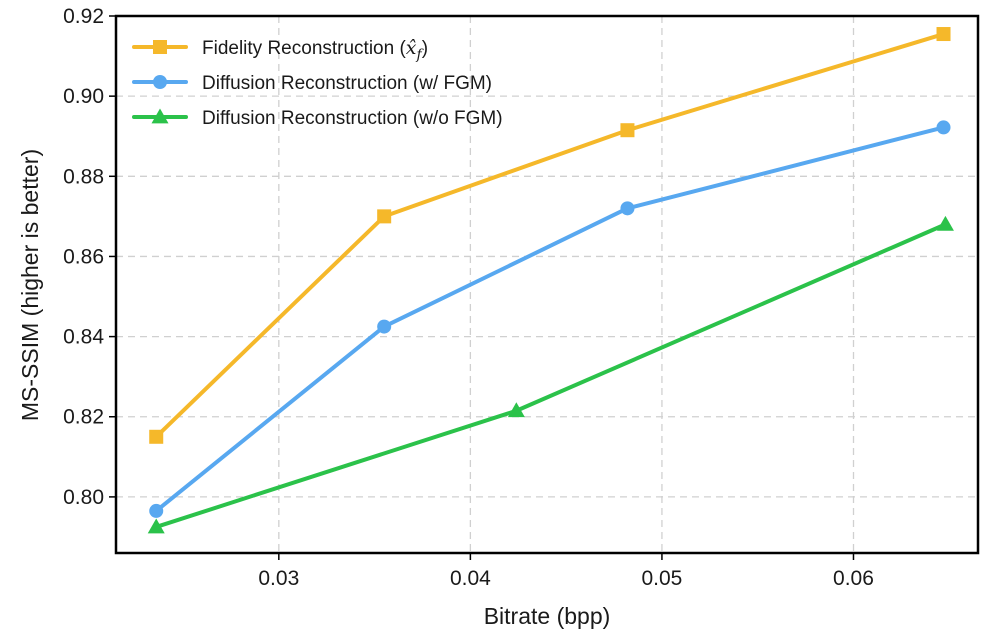 Image resolution: width=996 pixels, height=643 pixels. Describe the element at coordinates (278, 578) in the screenshot. I see `x-tick-label: 0.03` at that location.